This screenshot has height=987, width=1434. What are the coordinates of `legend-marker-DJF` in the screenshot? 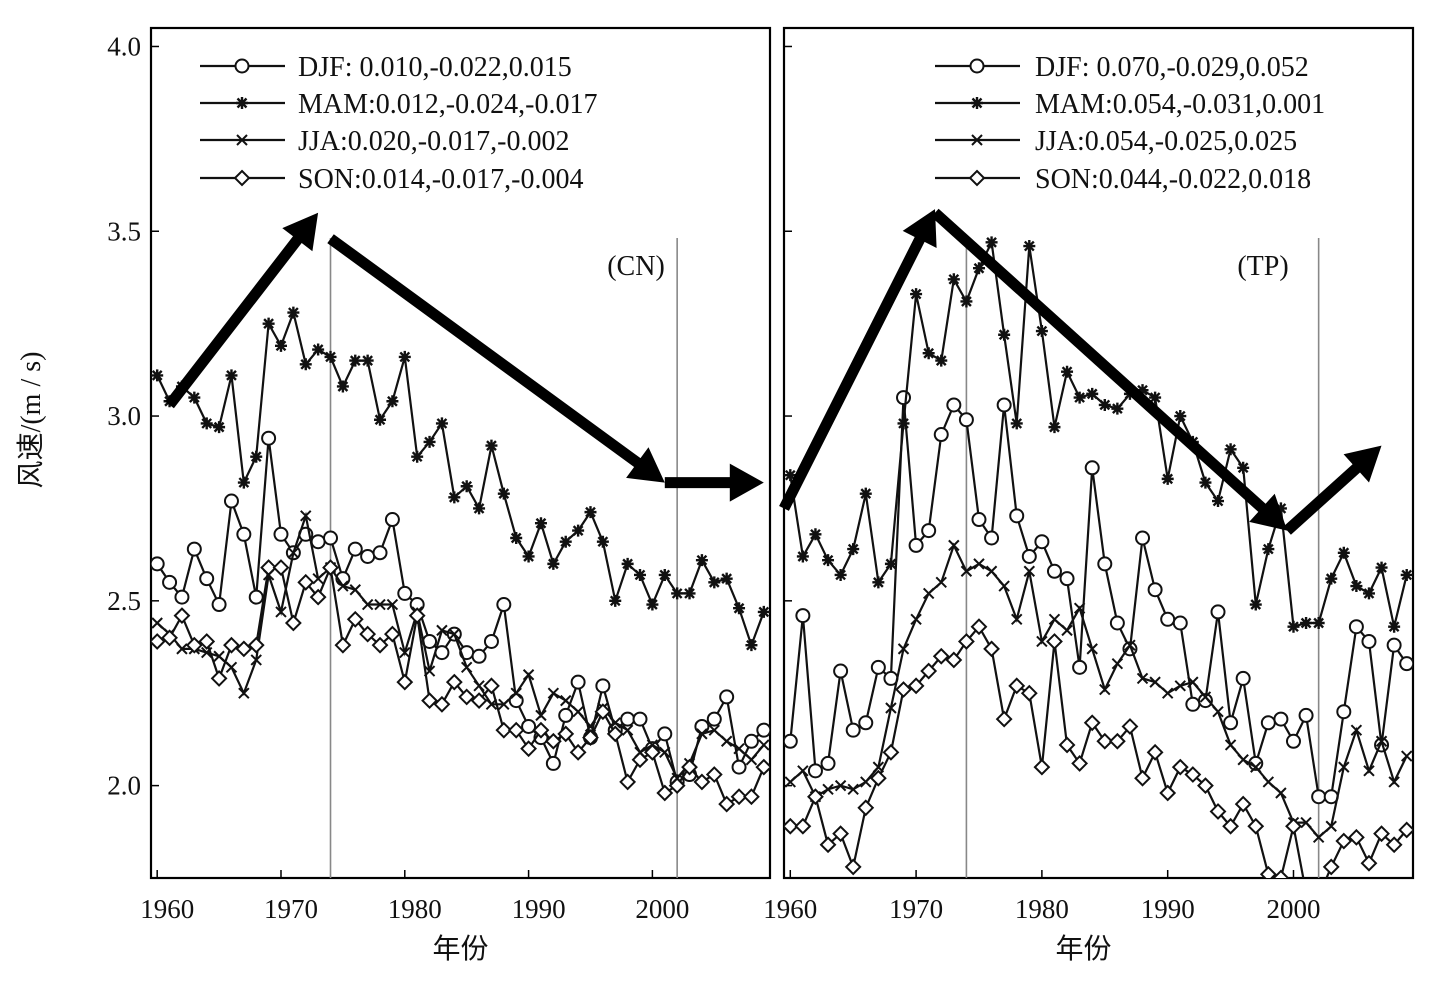 It's located at (242, 66).